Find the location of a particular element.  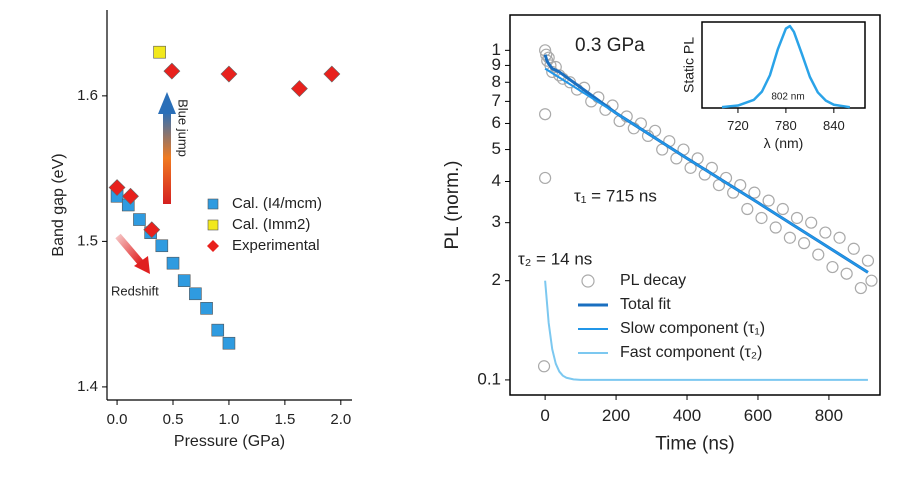

blue-jump-arrow is located at coordinates (167, 158).